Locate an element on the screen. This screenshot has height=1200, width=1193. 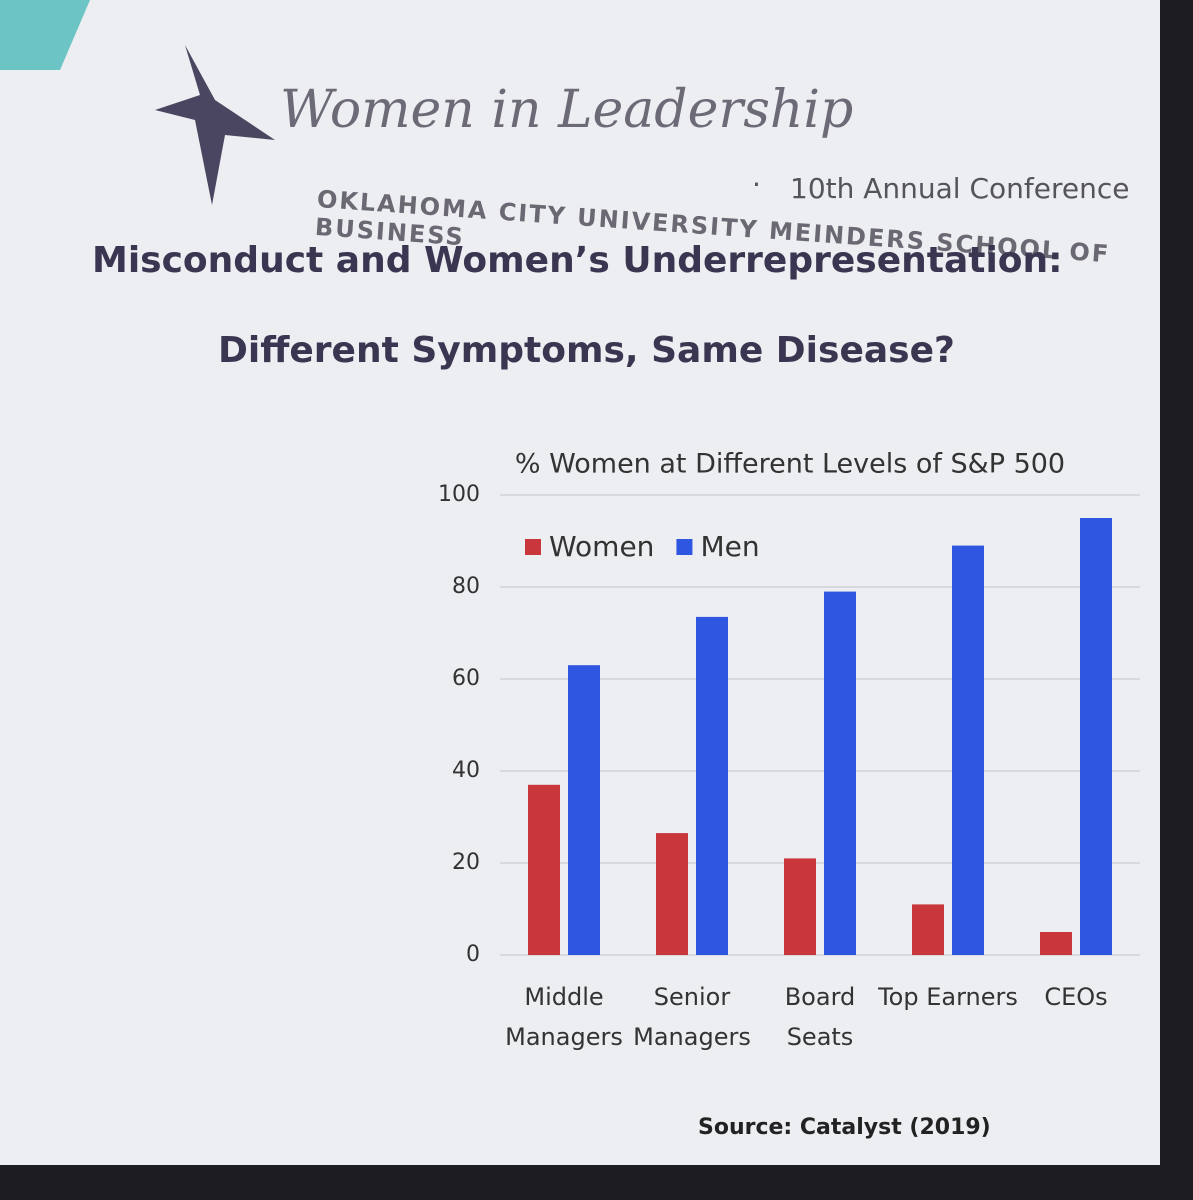
corner-shape is located at coordinates (45, 35).